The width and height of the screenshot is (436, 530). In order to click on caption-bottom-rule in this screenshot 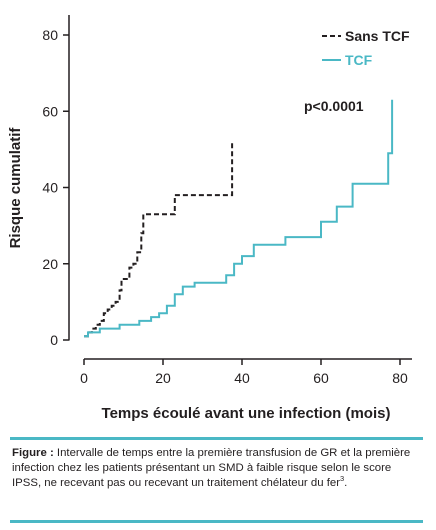, I will do `click(216, 521)`.